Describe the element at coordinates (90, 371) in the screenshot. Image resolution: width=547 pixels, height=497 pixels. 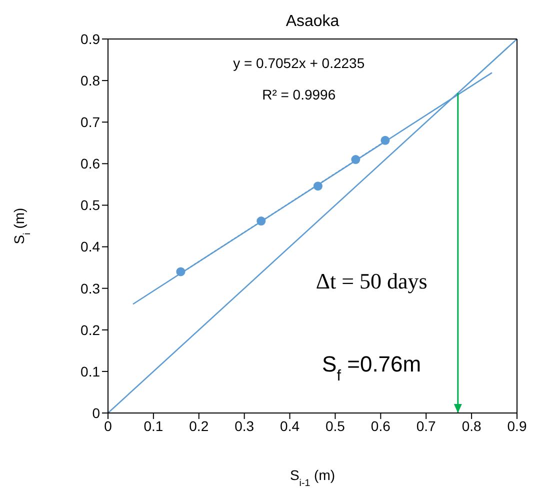
I see `y-tick-label: 0.1` at that location.